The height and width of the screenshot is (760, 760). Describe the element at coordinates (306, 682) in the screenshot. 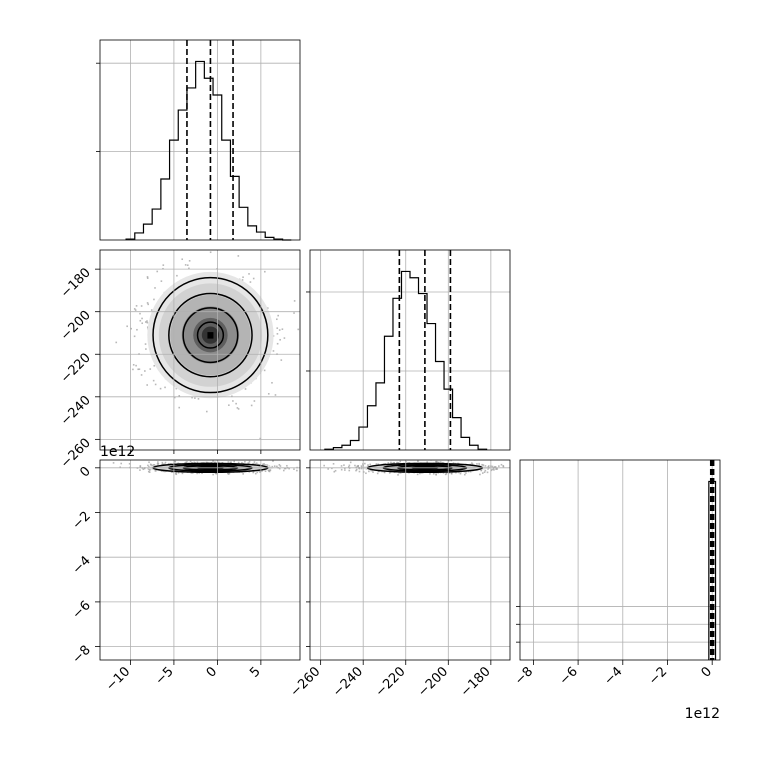

I see `xtick-label: −260` at that location.